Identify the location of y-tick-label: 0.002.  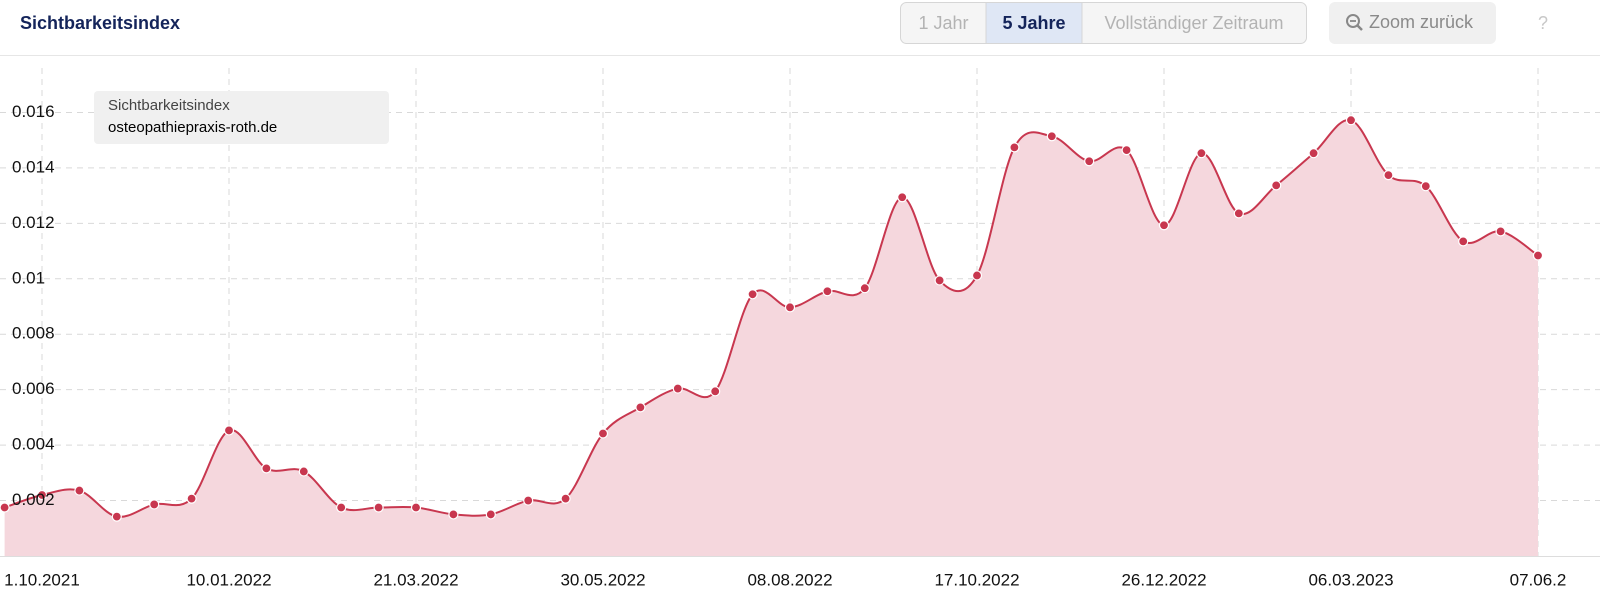
(33, 499).